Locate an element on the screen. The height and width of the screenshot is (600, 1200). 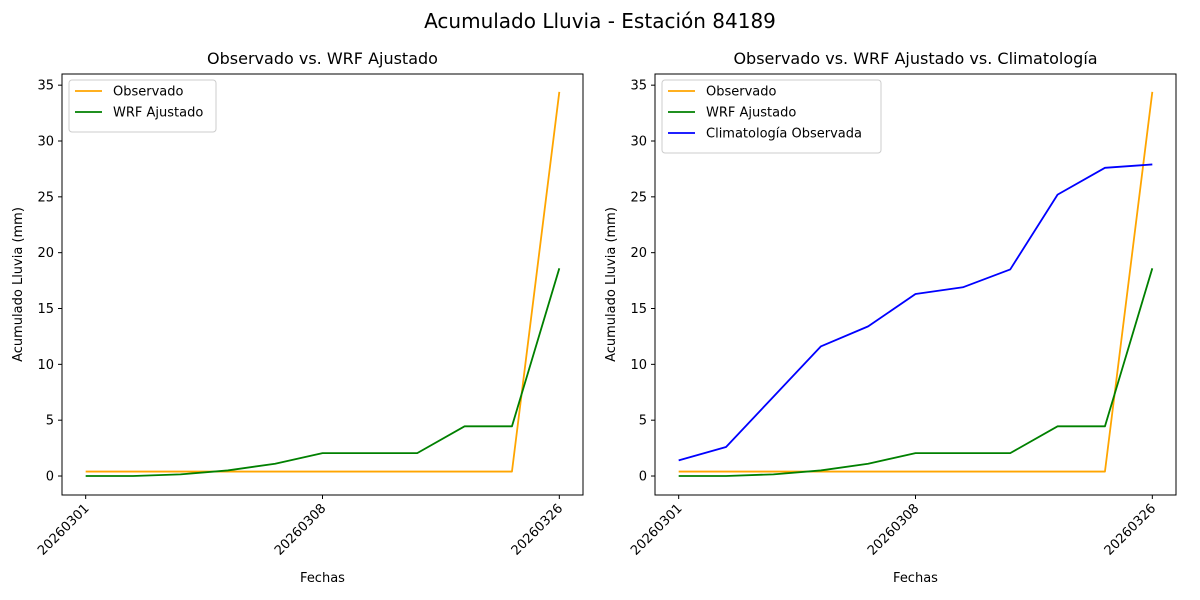
legend-label: Climatología Observada is located at coordinates (784, 134).